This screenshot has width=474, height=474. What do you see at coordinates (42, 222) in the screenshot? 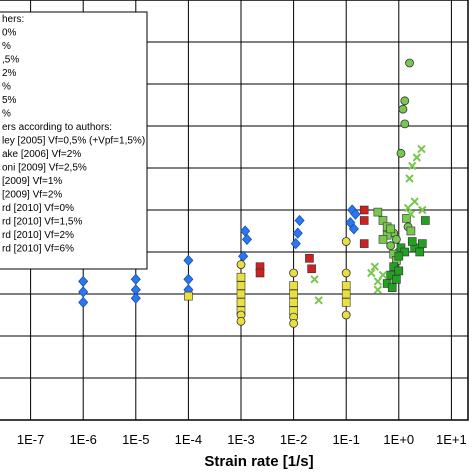
I see `legend-entry: rd [2010] Vf=1,5%` at bounding box center [42, 222].